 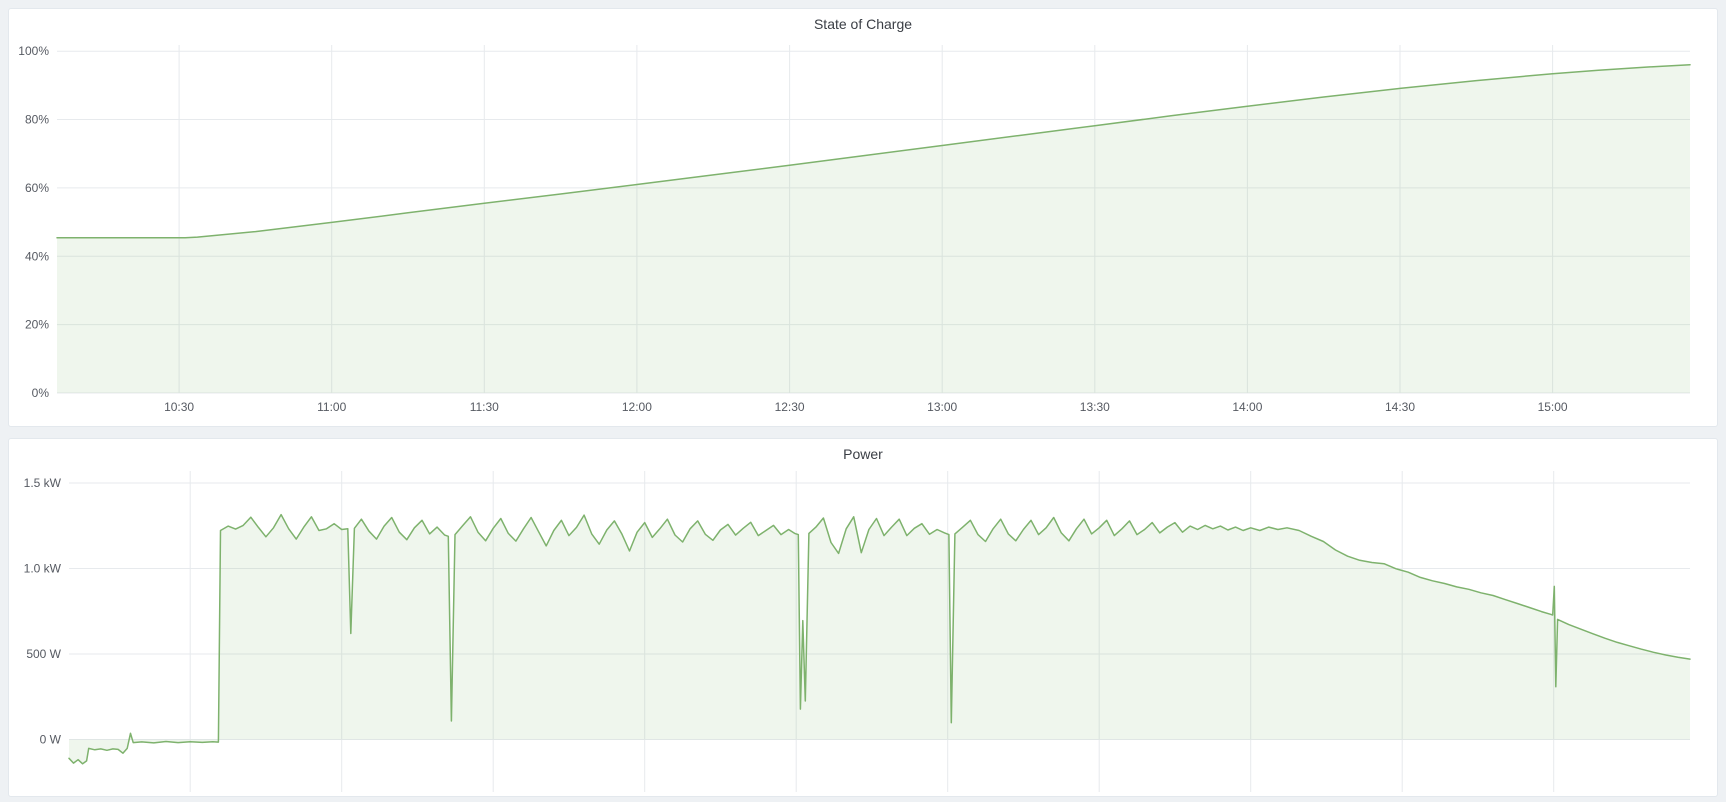 I want to click on x-axis-tick-label: 12:00, so click(x=637, y=407).